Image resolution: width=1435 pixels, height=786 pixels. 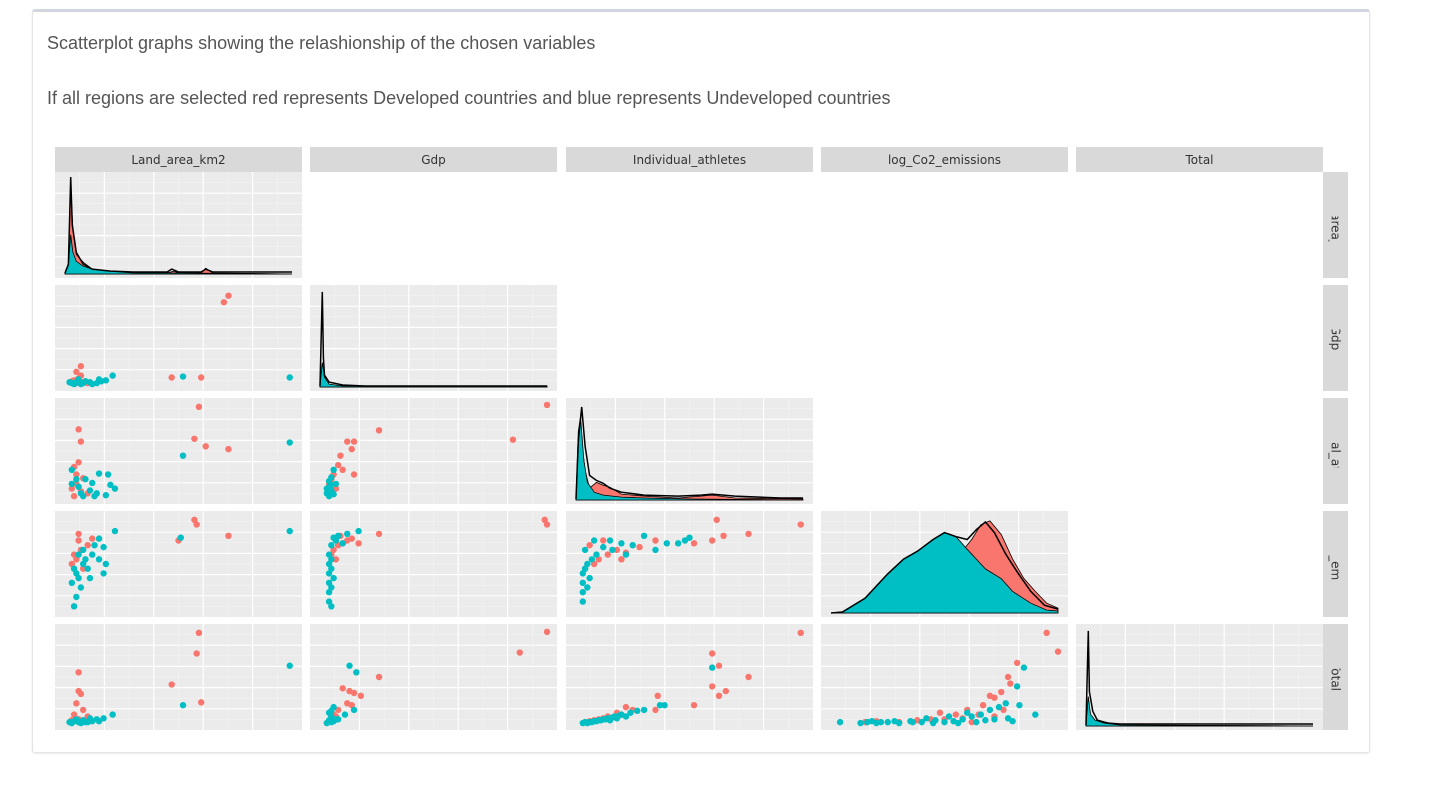 What do you see at coordinates (944, 160) in the screenshot?
I see `top-strip-label: log_Co2_emissions` at bounding box center [944, 160].